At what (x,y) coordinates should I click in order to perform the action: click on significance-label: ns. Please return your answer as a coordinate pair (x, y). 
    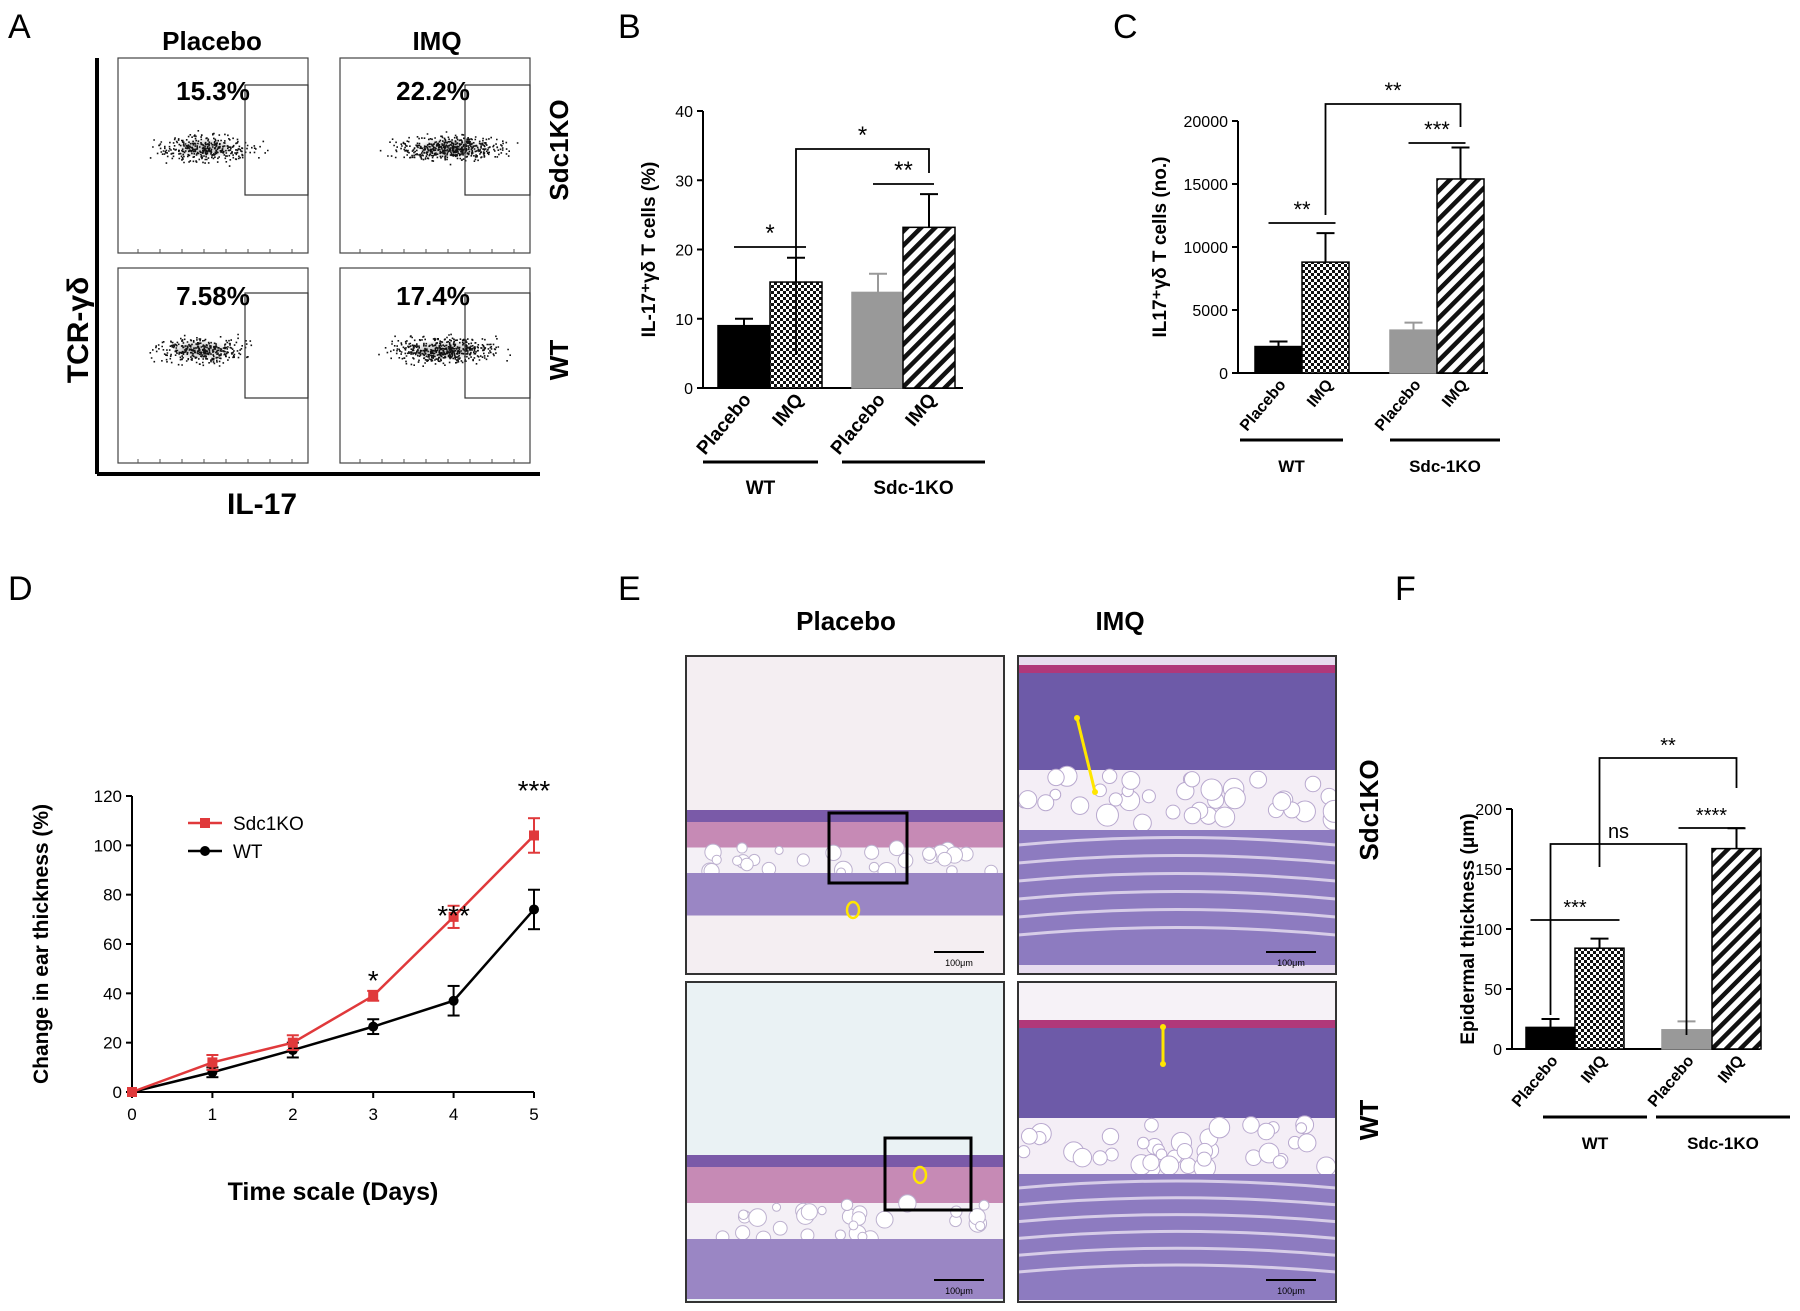
    Looking at the image, I should click on (1618, 832).